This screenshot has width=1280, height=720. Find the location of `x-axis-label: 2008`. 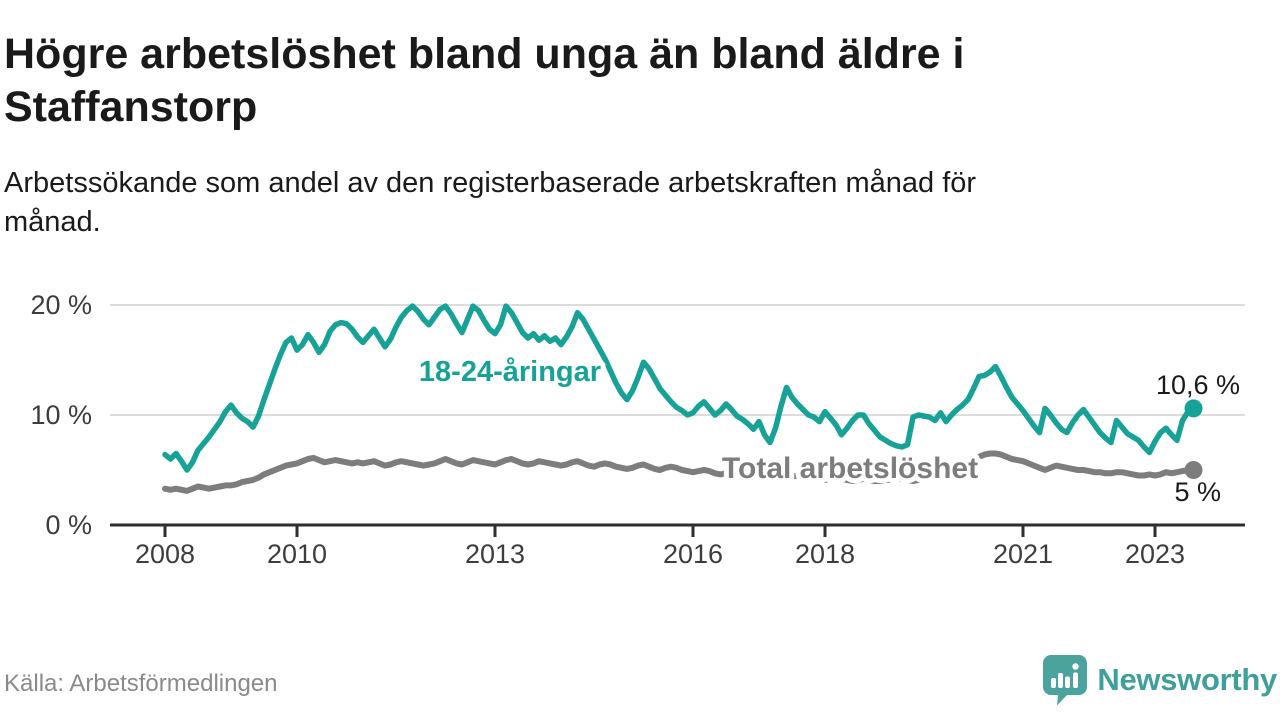

x-axis-label: 2008 is located at coordinates (165, 554).